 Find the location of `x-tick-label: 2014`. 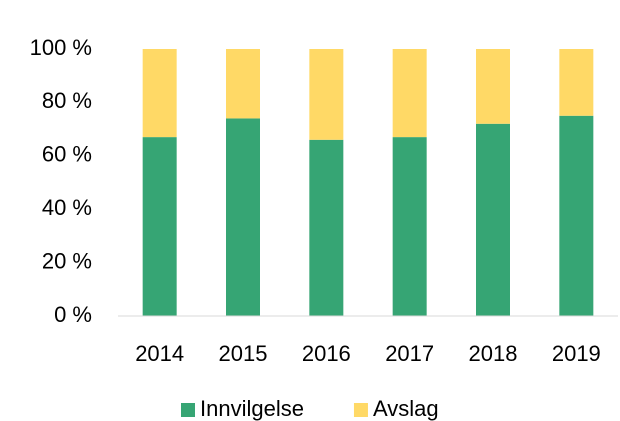

x-tick-label: 2014 is located at coordinates (159, 353).